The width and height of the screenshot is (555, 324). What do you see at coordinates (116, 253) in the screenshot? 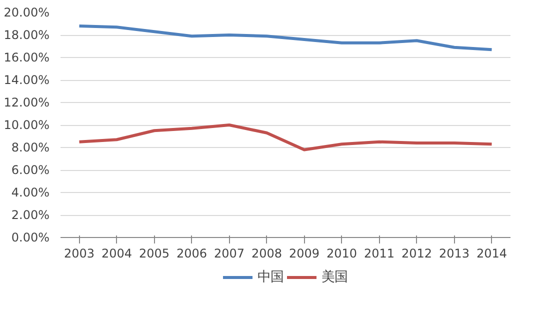
I see `x-tick-label: 2004` at bounding box center [116, 253].